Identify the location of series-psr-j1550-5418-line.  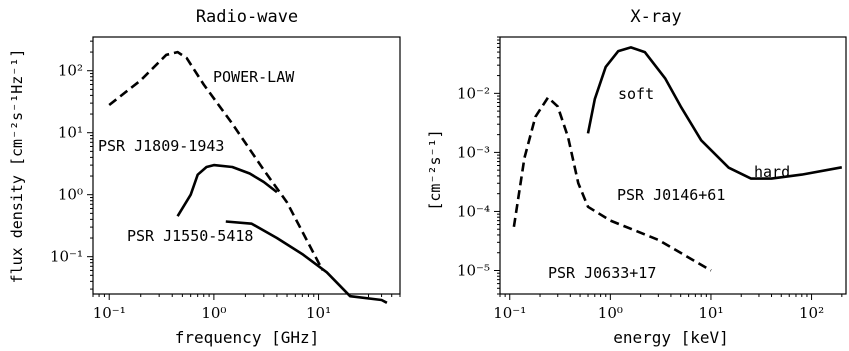
(306, 262).